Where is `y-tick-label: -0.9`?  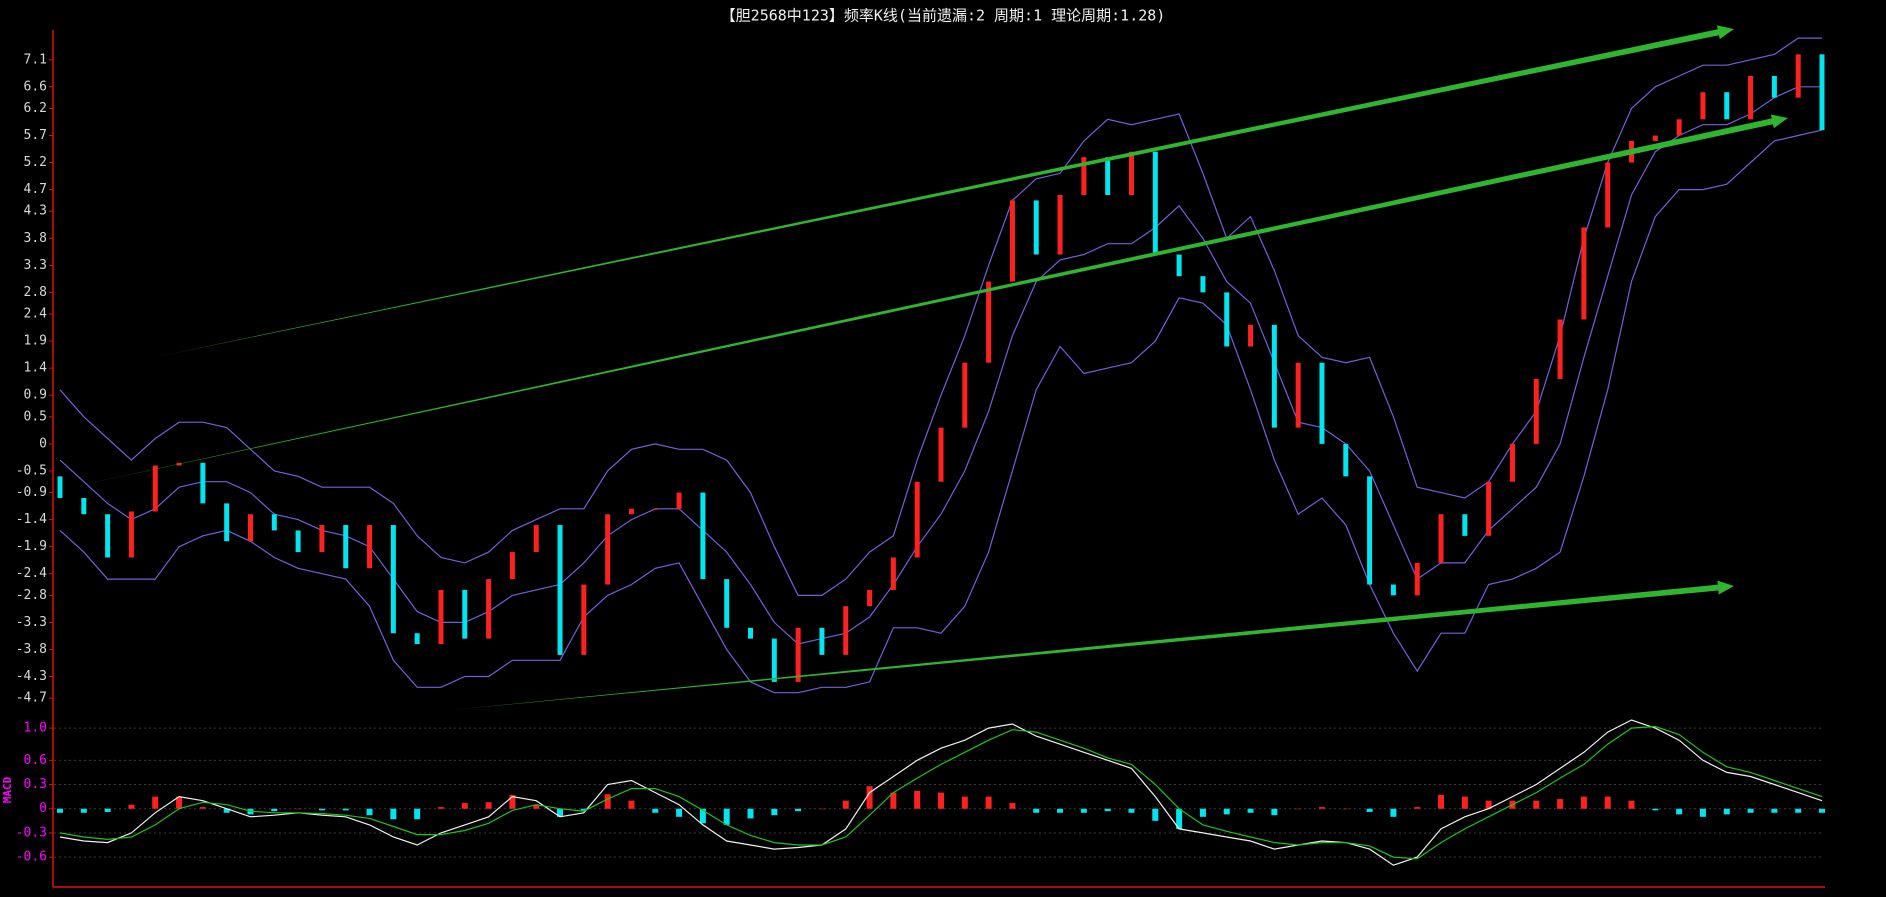
y-tick-label: -0.9 is located at coordinates (31, 492).